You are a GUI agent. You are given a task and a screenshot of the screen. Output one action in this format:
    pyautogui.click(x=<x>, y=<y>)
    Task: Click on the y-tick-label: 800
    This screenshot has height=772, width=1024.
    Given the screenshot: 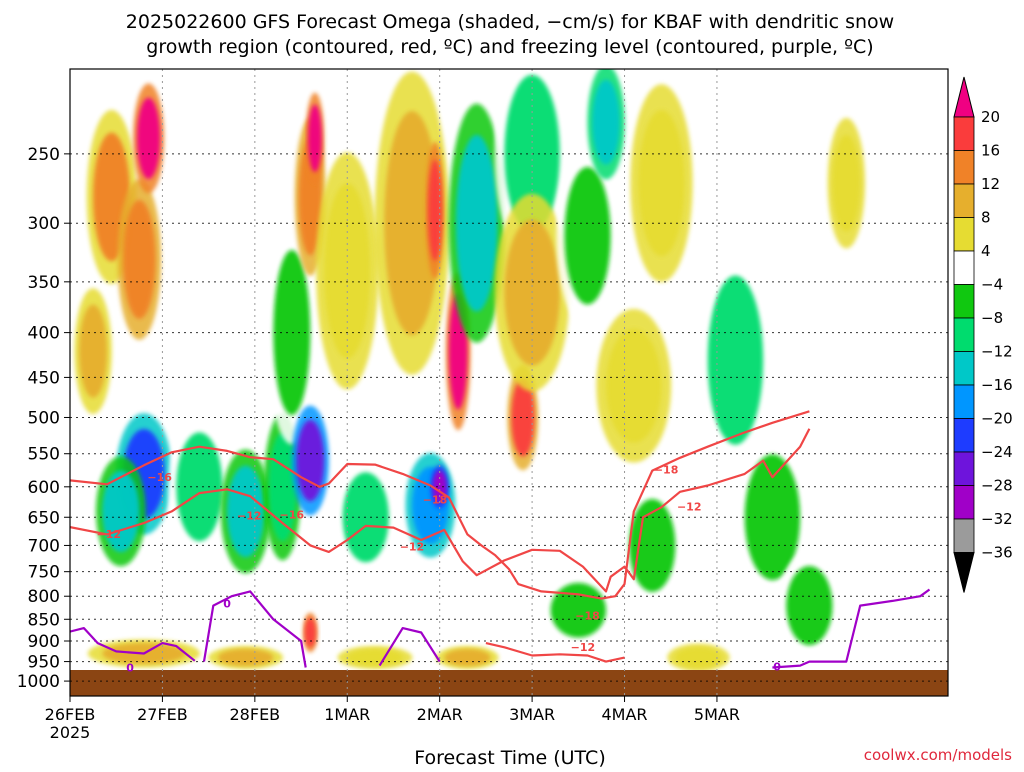 What is the action you would take?
    pyautogui.click(x=44, y=597)
    